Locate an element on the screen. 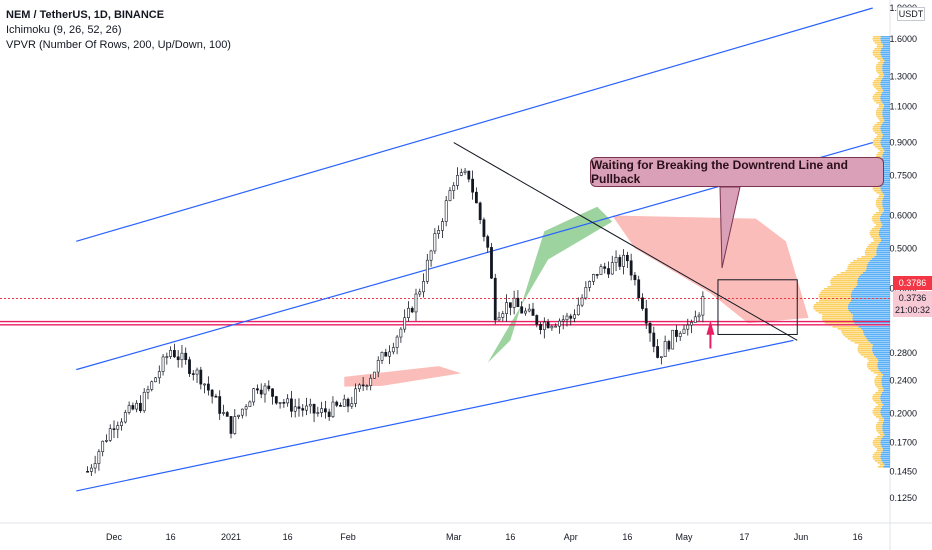 This screenshot has height=550, width=932. downtrend-line is located at coordinates (625, 241).